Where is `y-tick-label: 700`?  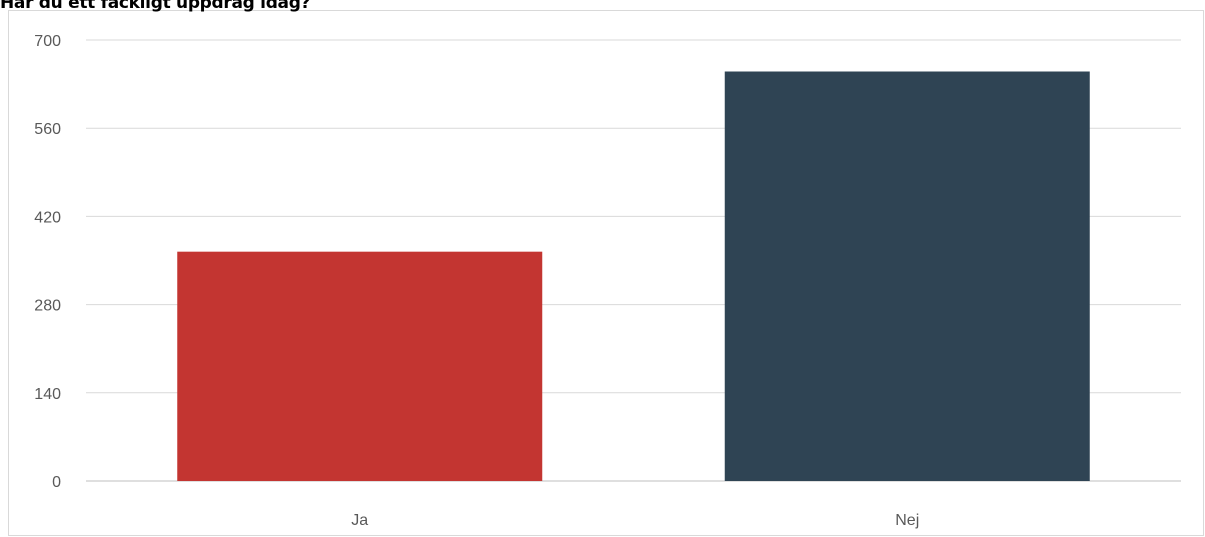 y-tick-label: 700 is located at coordinates (47, 41).